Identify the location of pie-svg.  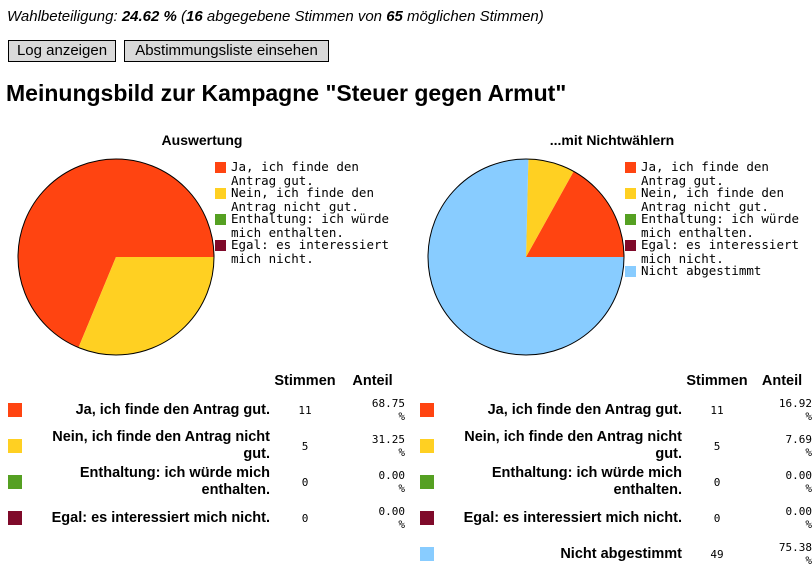
(116, 257).